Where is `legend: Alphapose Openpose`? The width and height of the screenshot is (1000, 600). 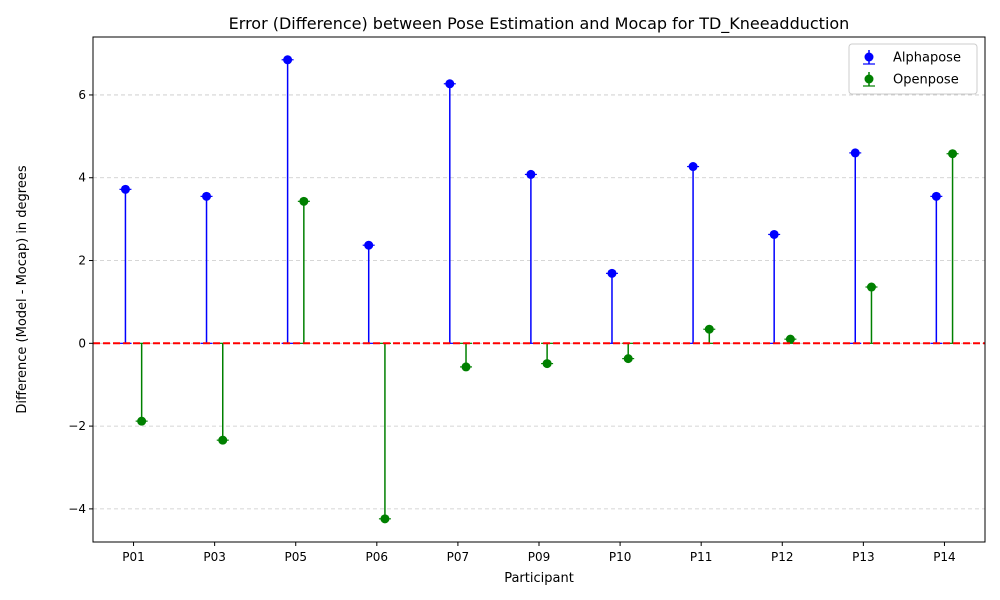 legend: Alphapose Openpose is located at coordinates (913, 69).